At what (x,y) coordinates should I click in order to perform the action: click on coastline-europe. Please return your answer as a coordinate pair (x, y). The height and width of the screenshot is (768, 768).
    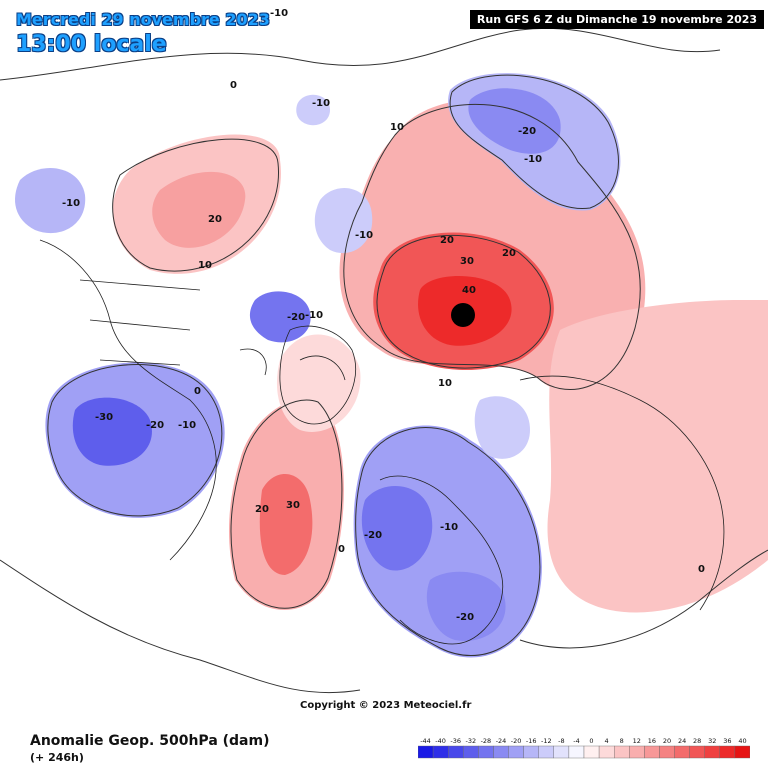
    Looking at the image, I should click on (441, 560).